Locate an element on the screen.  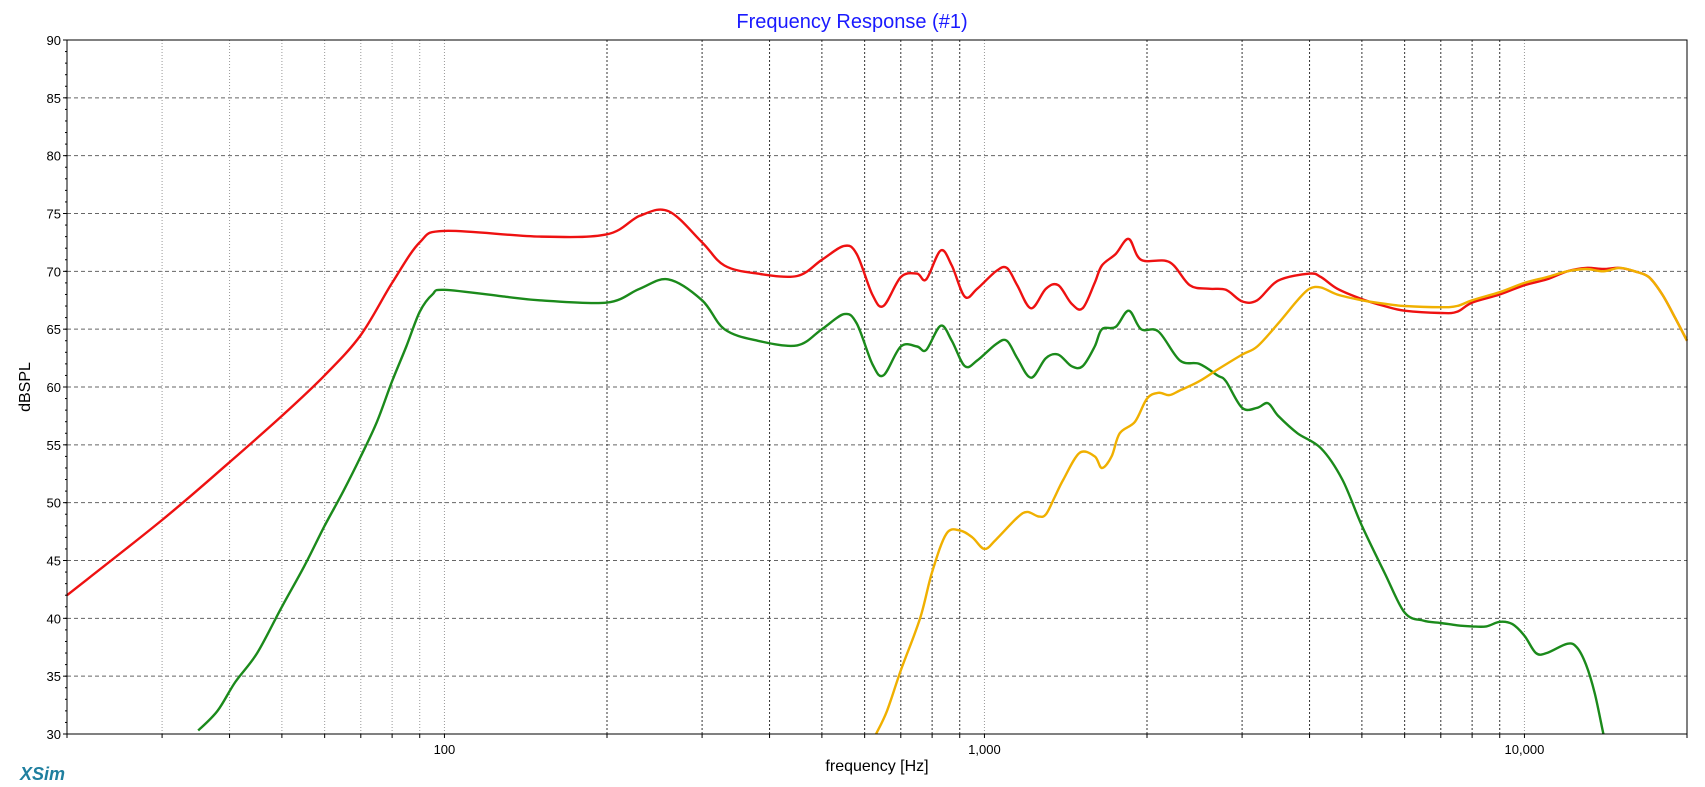
y-tick-label: 70 is located at coordinates (54, 271).